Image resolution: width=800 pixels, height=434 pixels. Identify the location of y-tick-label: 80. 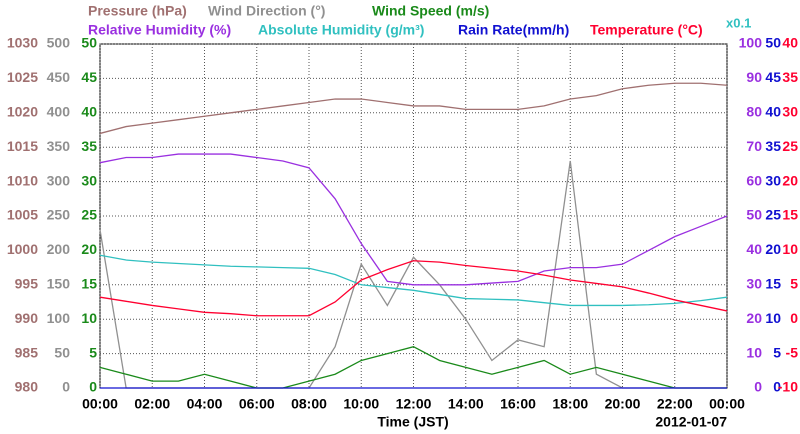
(754, 112).